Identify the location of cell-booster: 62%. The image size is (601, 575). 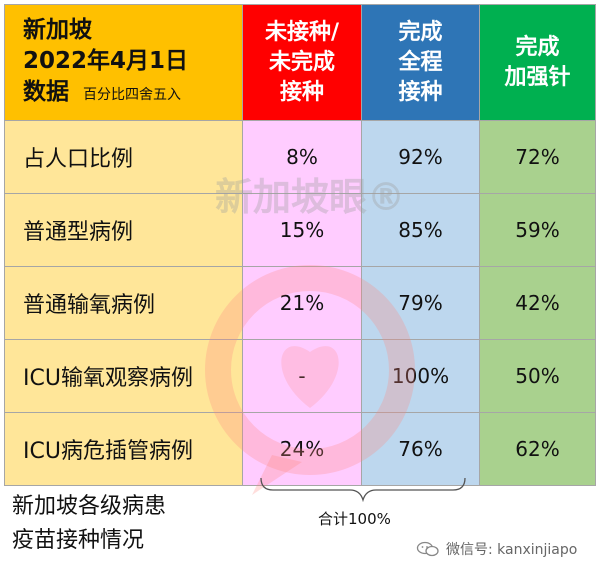
(537, 449).